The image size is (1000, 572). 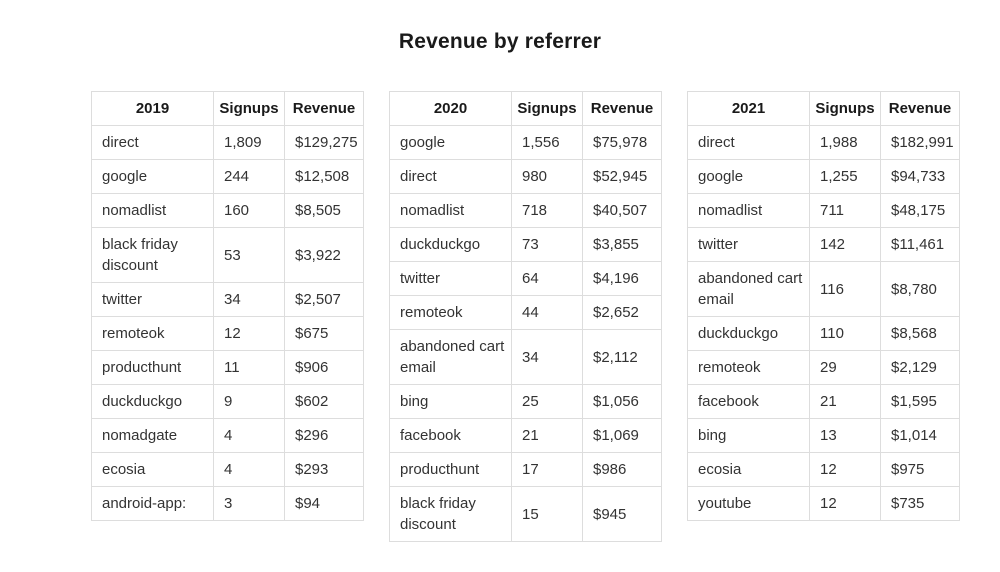 I want to click on revenue-cell: $8,568, so click(x=920, y=333).